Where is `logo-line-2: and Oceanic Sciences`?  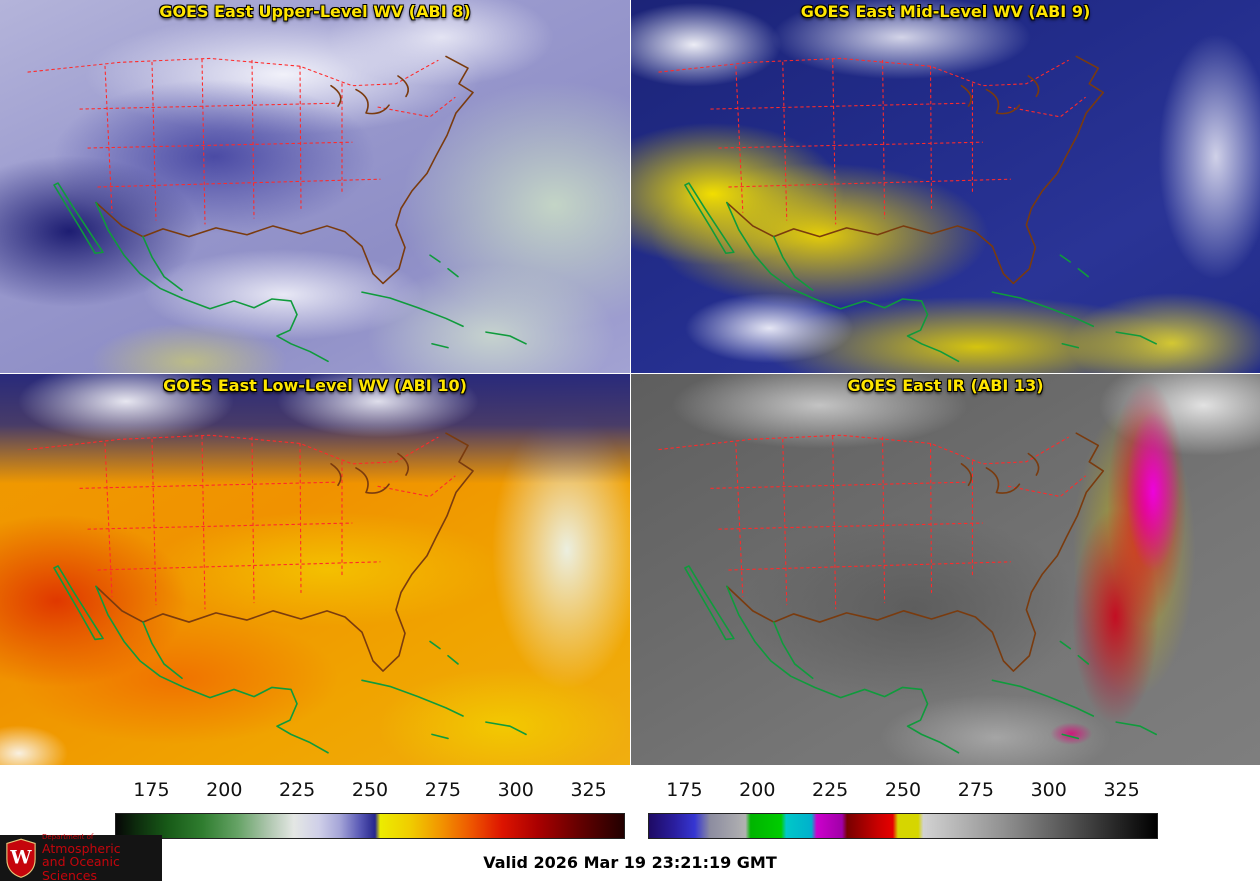
logo-line-2: and Oceanic Sciences is located at coordinates (81, 867).